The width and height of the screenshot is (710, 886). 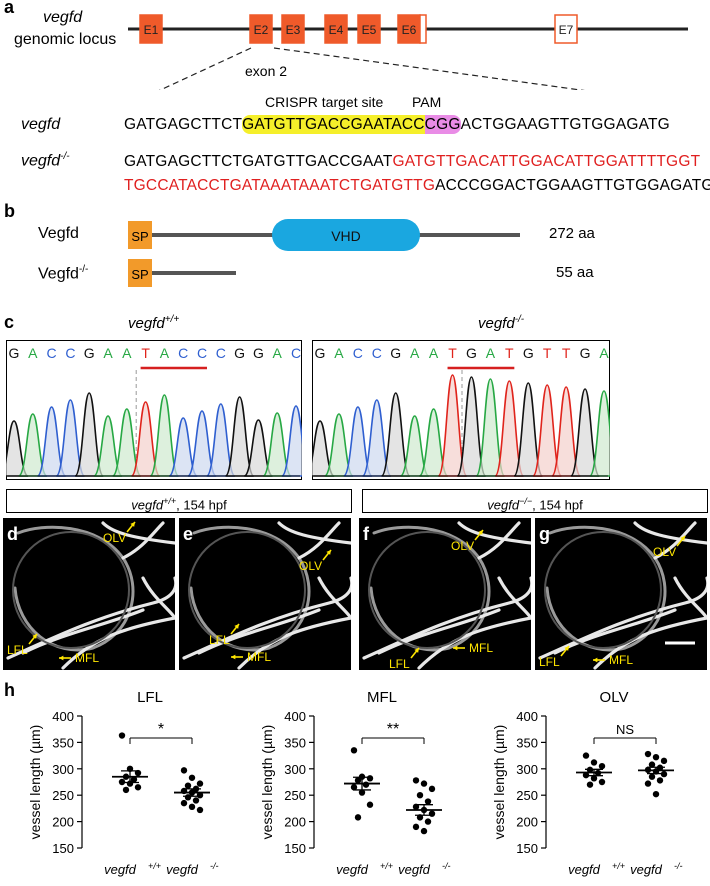 What do you see at coordinates (572, 233) in the screenshot?
I see `wt-length: 272 aa` at bounding box center [572, 233].